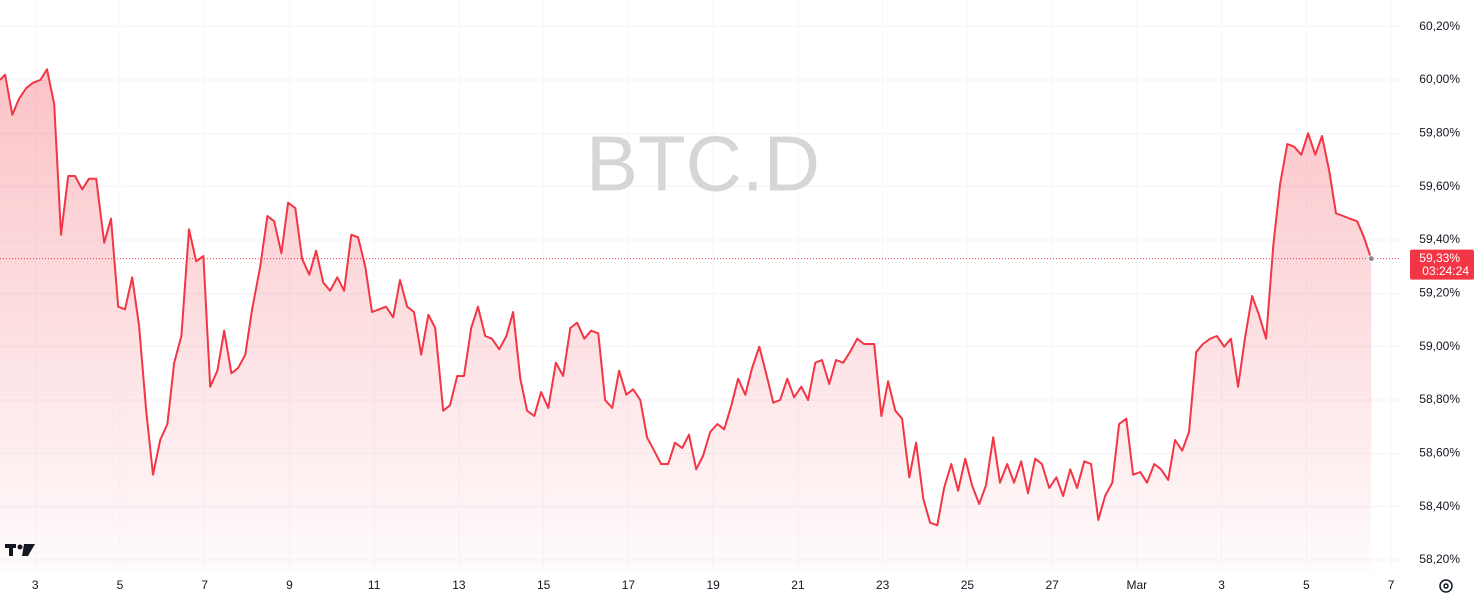 Image resolution: width=1478 pixels, height=597 pixels. I want to click on x-tick-label: 27, so click(1052, 585).